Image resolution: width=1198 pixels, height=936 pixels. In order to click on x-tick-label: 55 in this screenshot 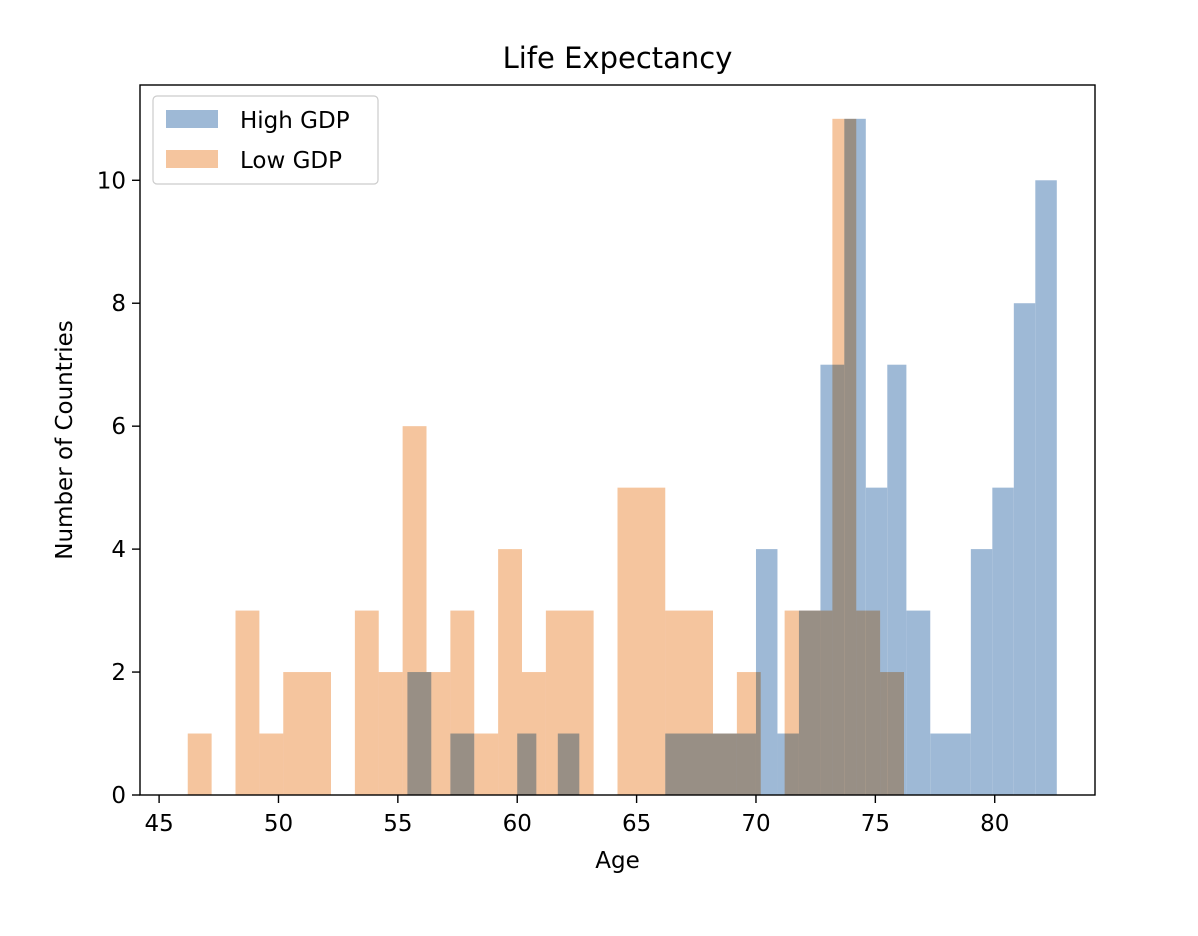, I will do `click(397, 824)`.